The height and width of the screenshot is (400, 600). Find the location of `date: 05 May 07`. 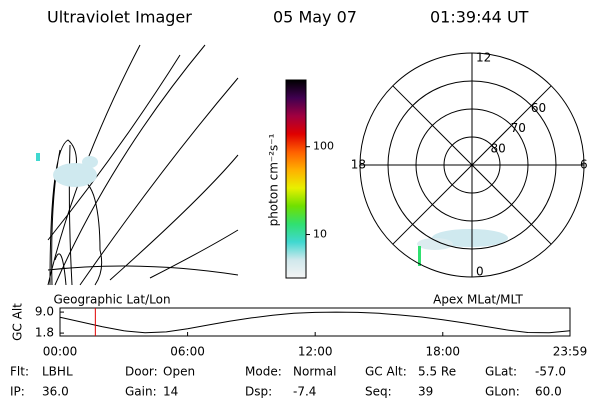

date: 05 May 07 is located at coordinates (315, 17).